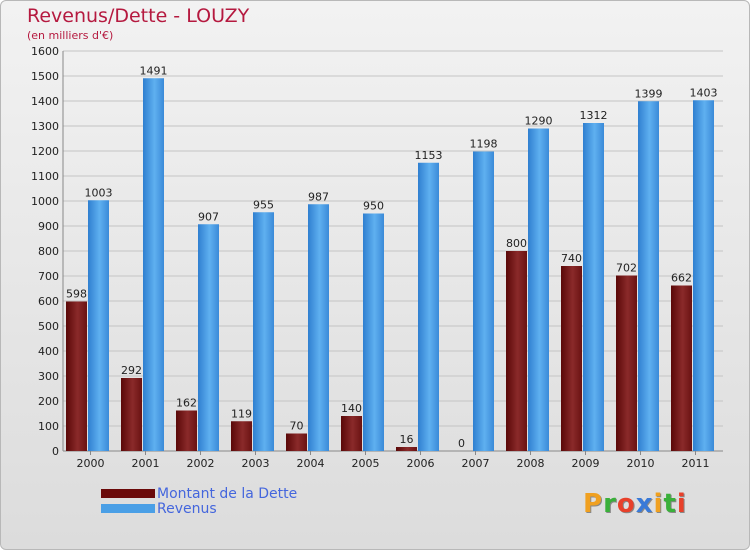 The width and height of the screenshot is (750, 550). Describe the element at coordinates (131, 370) in the screenshot. I see `debt-value-label: 292` at that location.